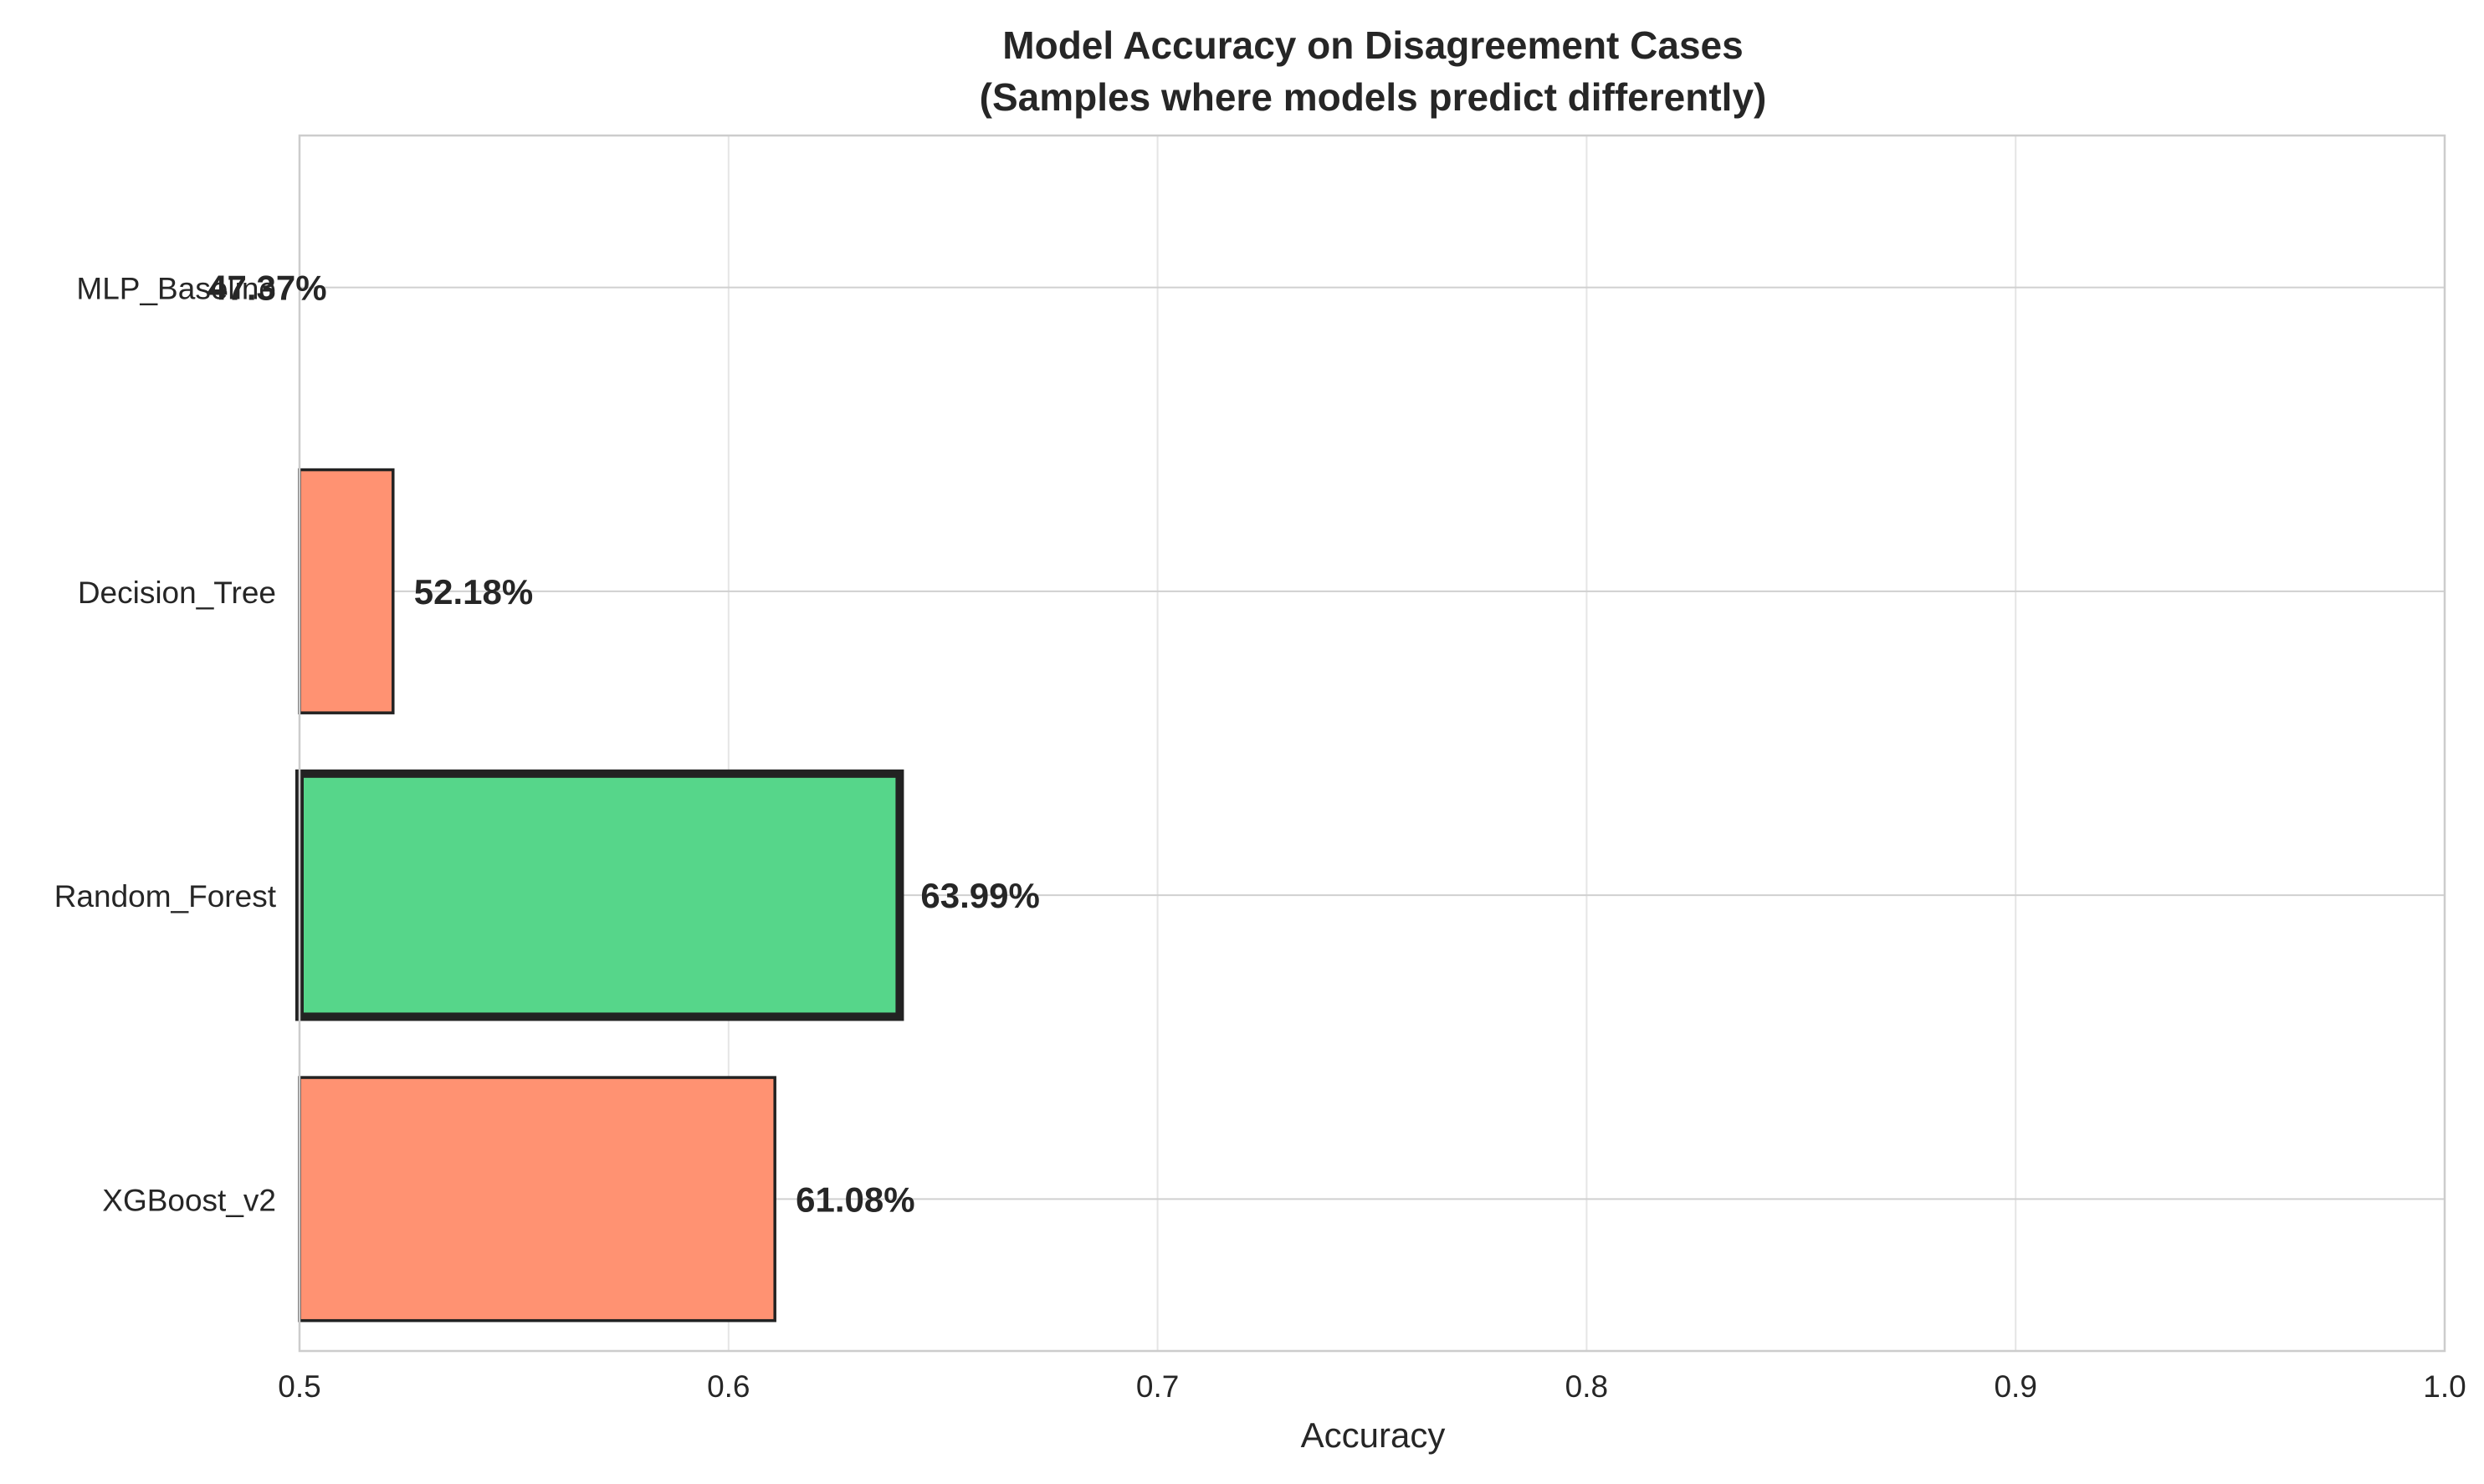  I want to click on x-tick-label: 0.5, so click(299, 1386).